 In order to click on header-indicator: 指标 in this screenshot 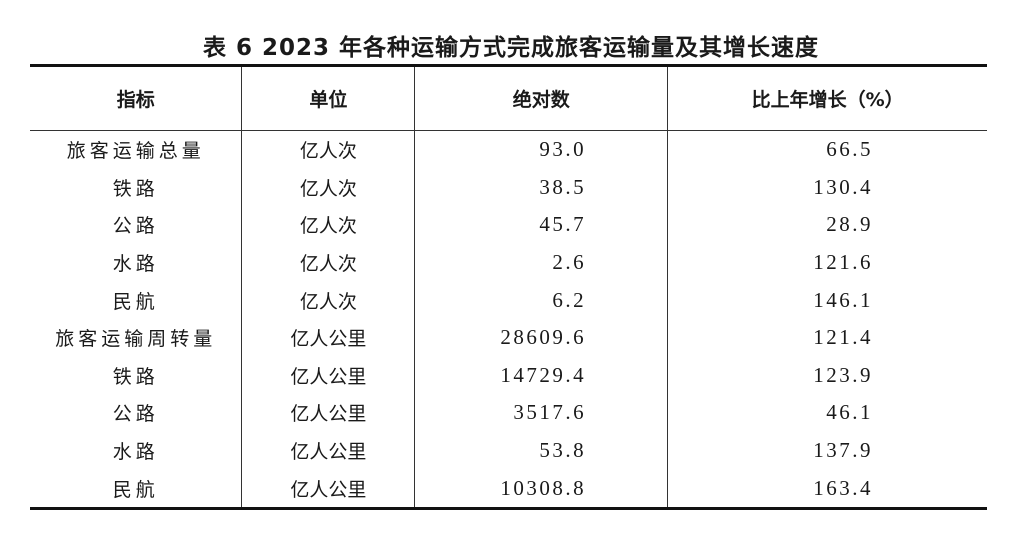, I will do `click(136, 98)`.